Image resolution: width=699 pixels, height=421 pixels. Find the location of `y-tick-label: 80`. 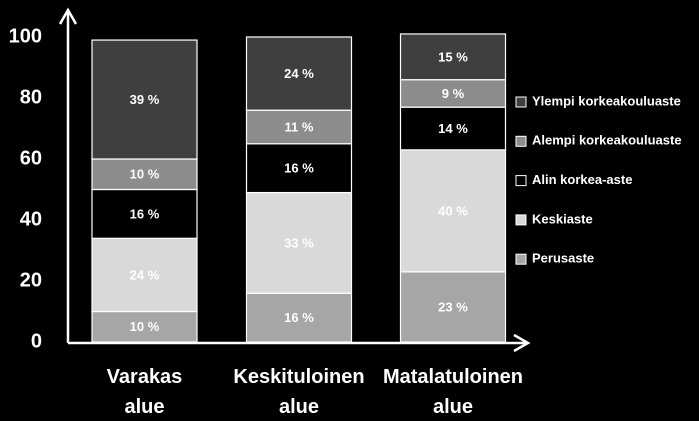

y-tick-label: 80 is located at coordinates (31, 97).